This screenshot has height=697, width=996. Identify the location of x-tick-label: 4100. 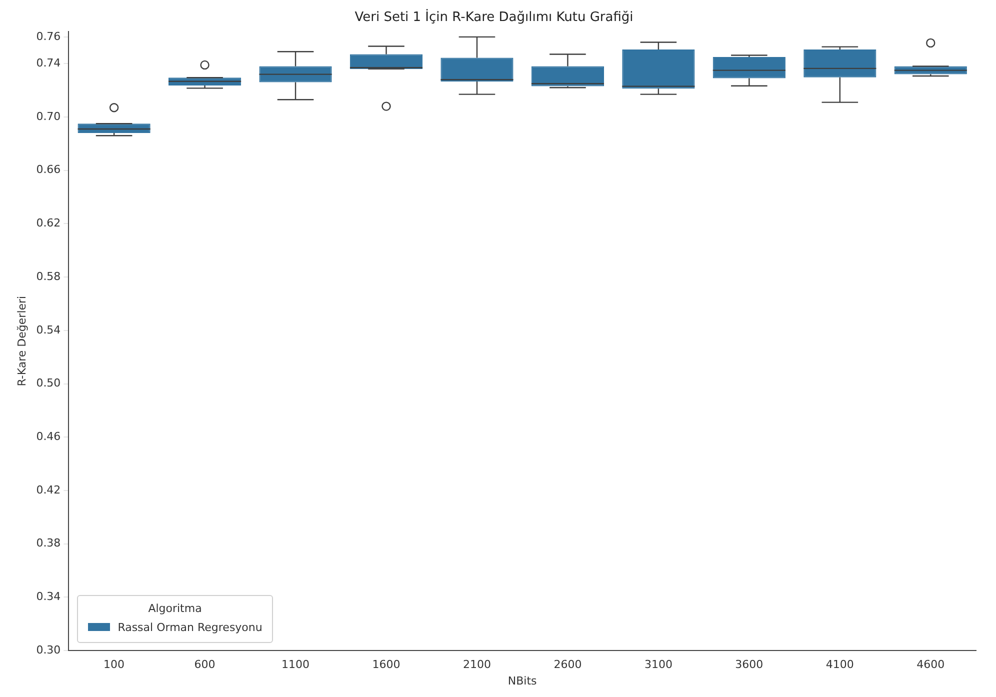
(840, 665).